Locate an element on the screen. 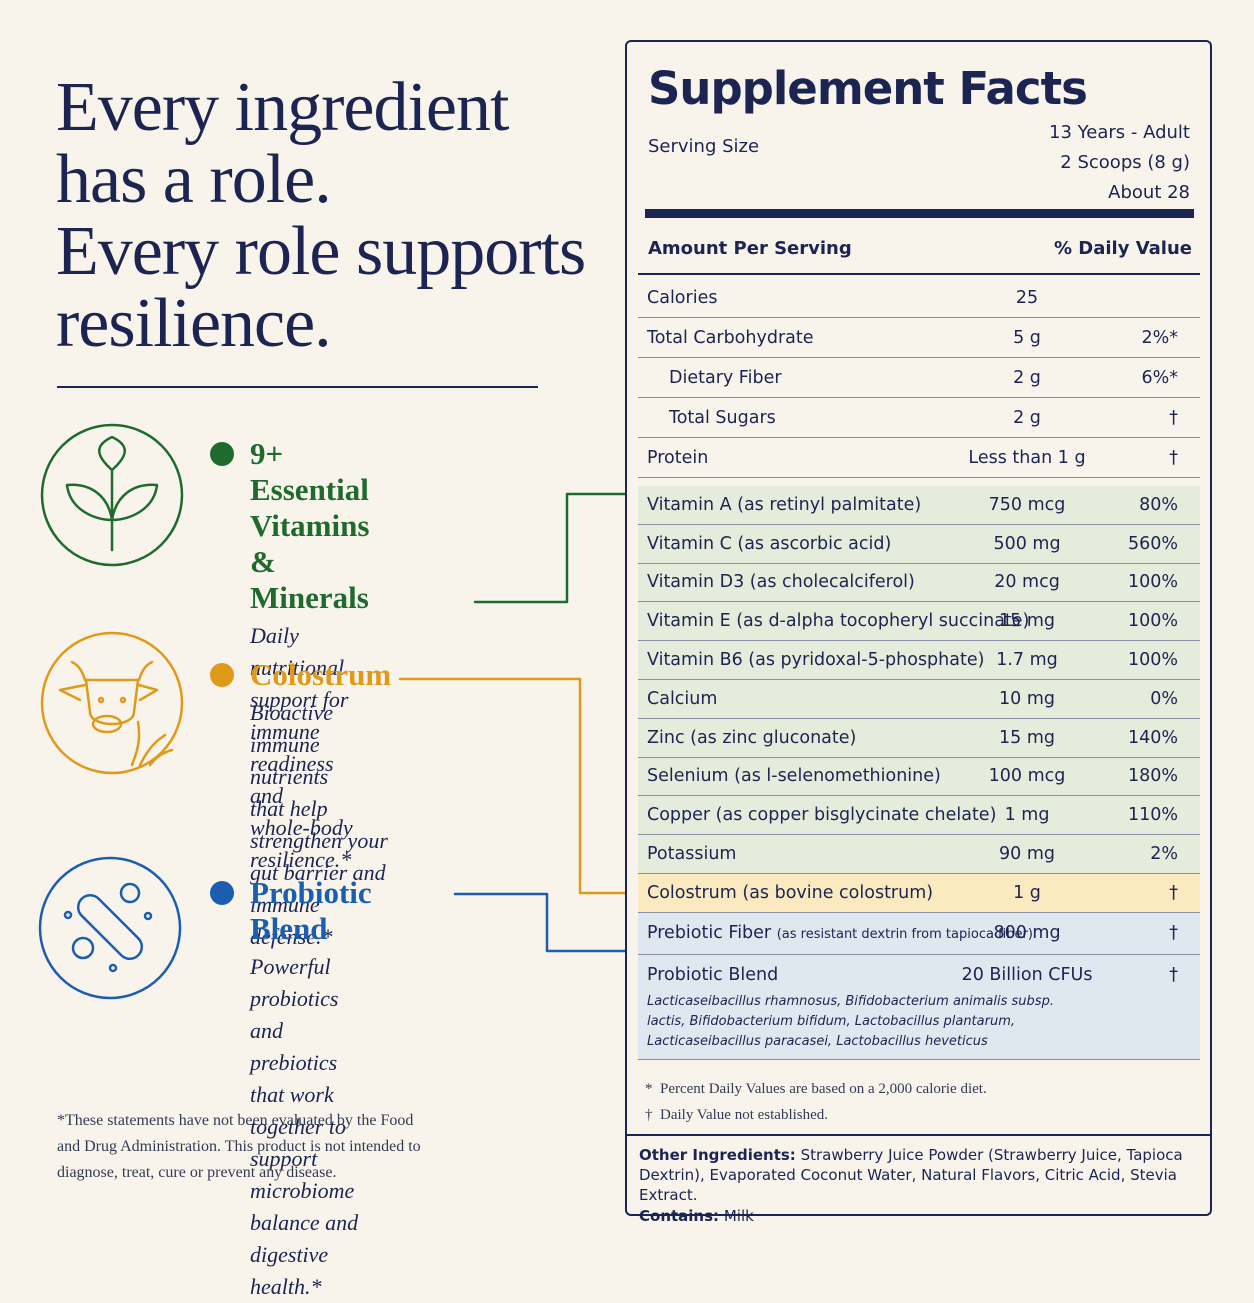  nutrient-name: Calories is located at coordinates (682, 297).